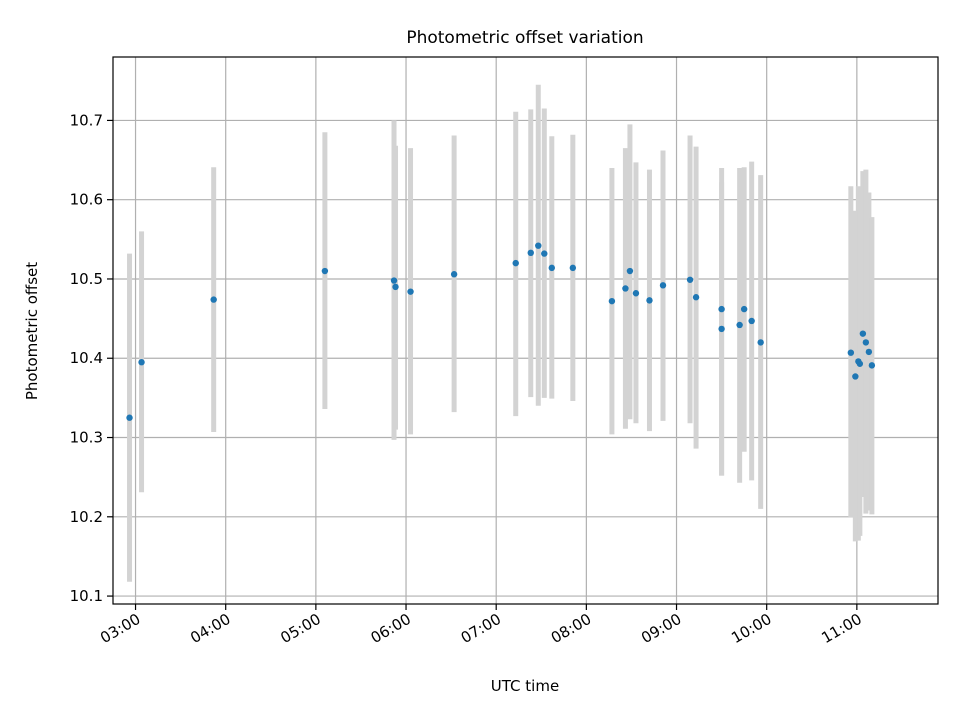 The width and height of the screenshot is (960, 720). What do you see at coordinates (210, 628) in the screenshot?
I see `x-tick-label: 04:00` at bounding box center [210, 628].